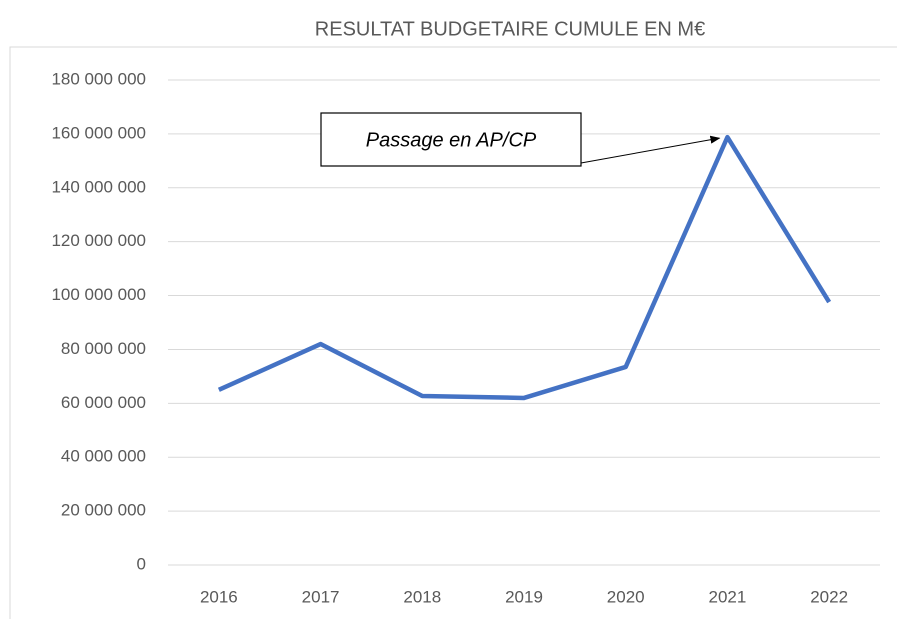 This screenshot has width=897, height=624. I want to click on y-tick-label: 180 000 000, so click(98, 78).